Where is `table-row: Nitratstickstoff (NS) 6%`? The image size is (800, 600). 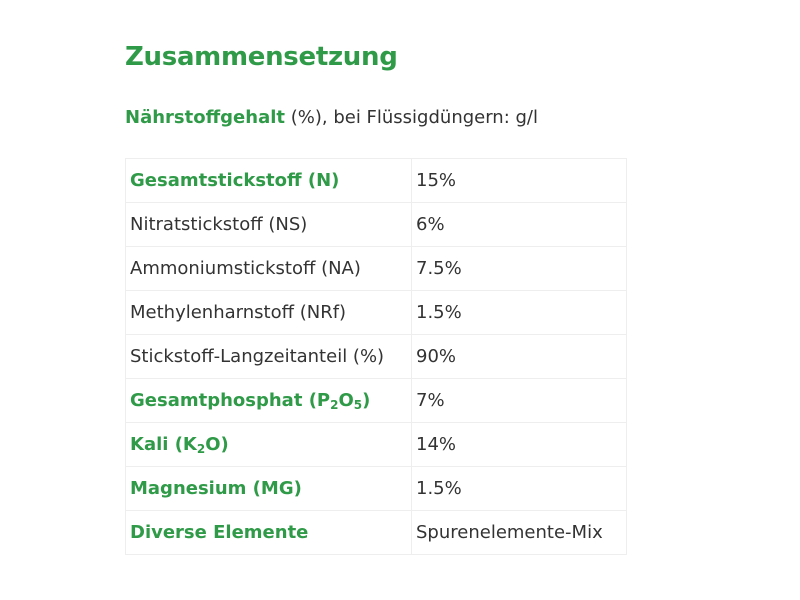 table-row: Nitratstickstoff (NS) 6% is located at coordinates (376, 224).